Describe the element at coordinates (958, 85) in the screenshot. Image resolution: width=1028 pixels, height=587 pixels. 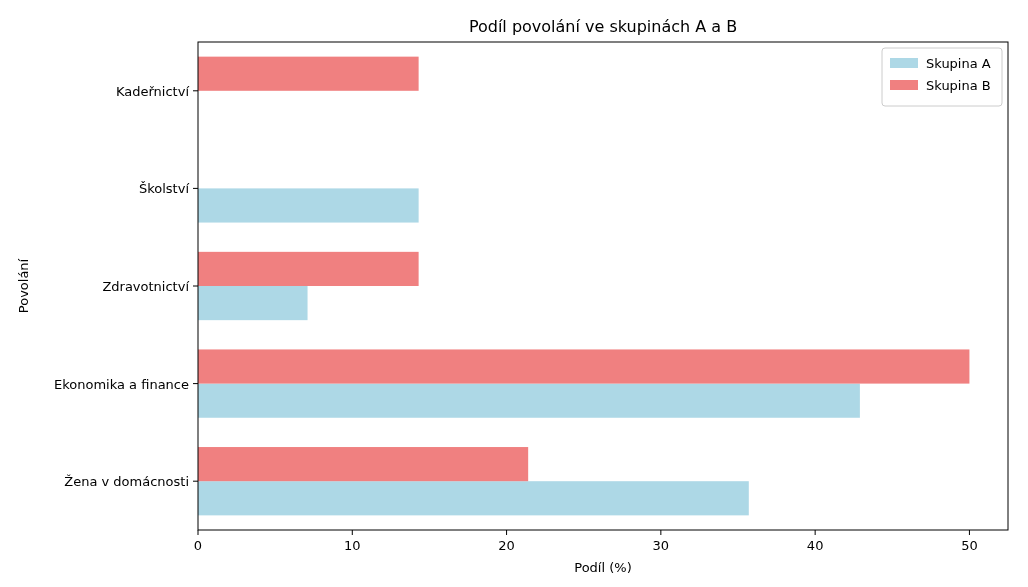
I see `legend-label: Skupina B` at that location.